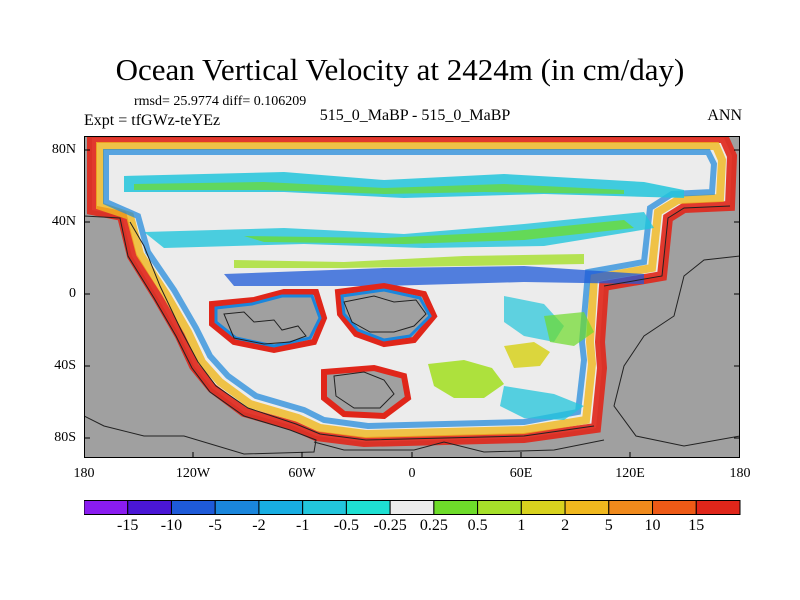 The width and height of the screenshot is (800, 600). I want to click on x-tick-label: 120E, so click(630, 473).